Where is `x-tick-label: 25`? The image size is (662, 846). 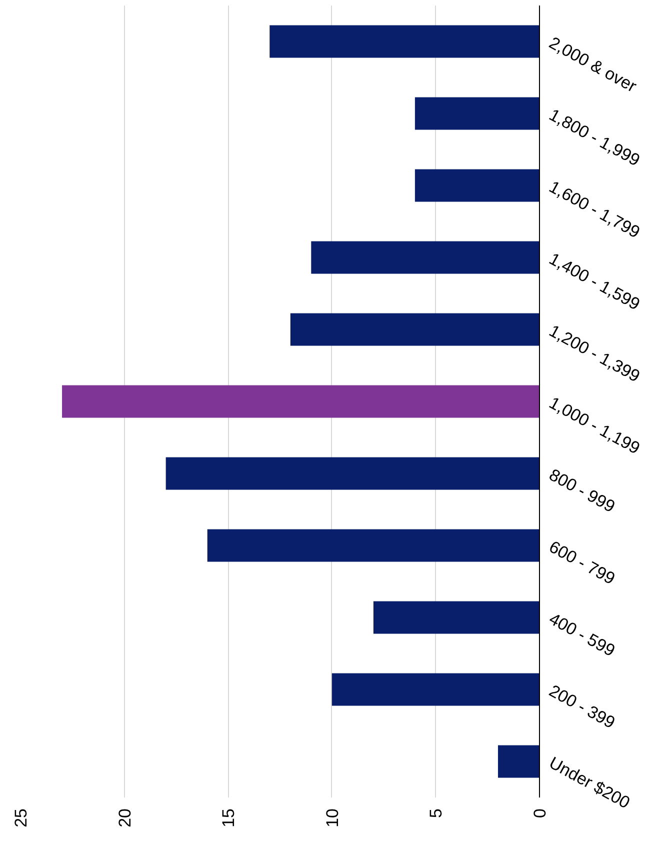 x-tick-label: 25 is located at coordinates (21, 818).